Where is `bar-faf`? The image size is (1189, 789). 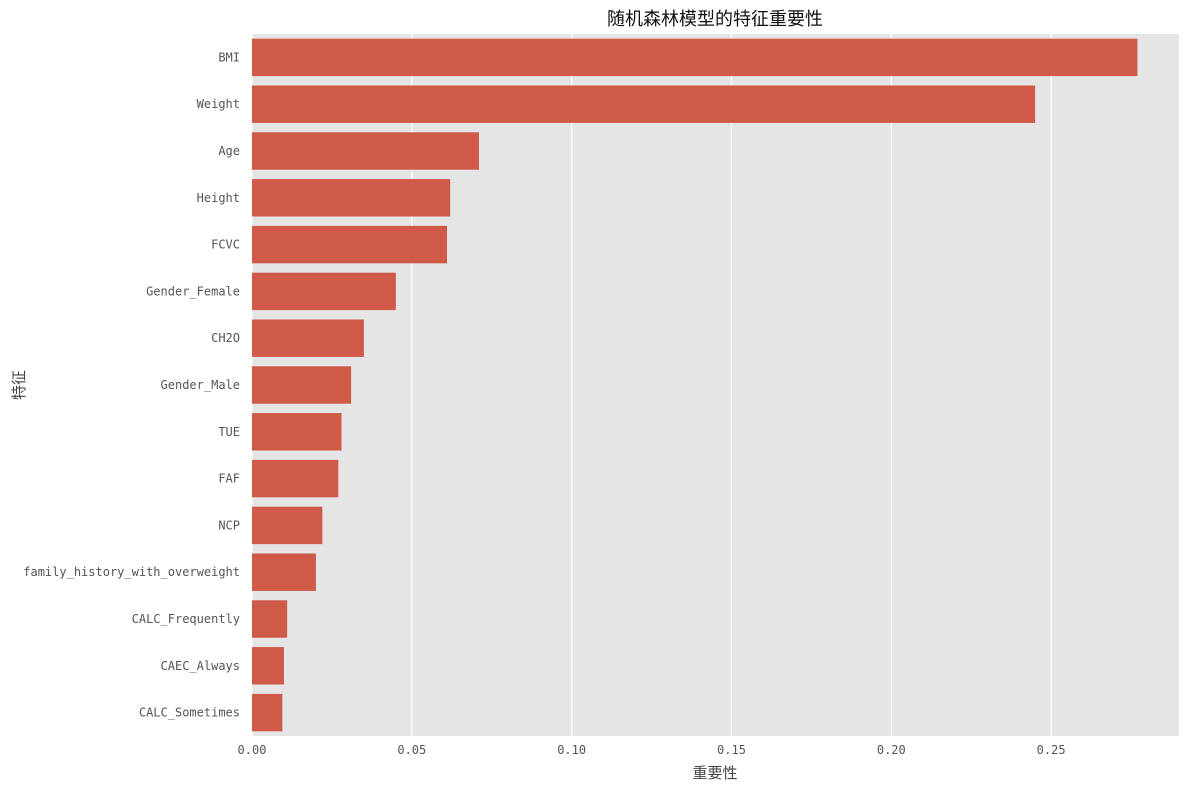 bar-faf is located at coordinates (295, 478).